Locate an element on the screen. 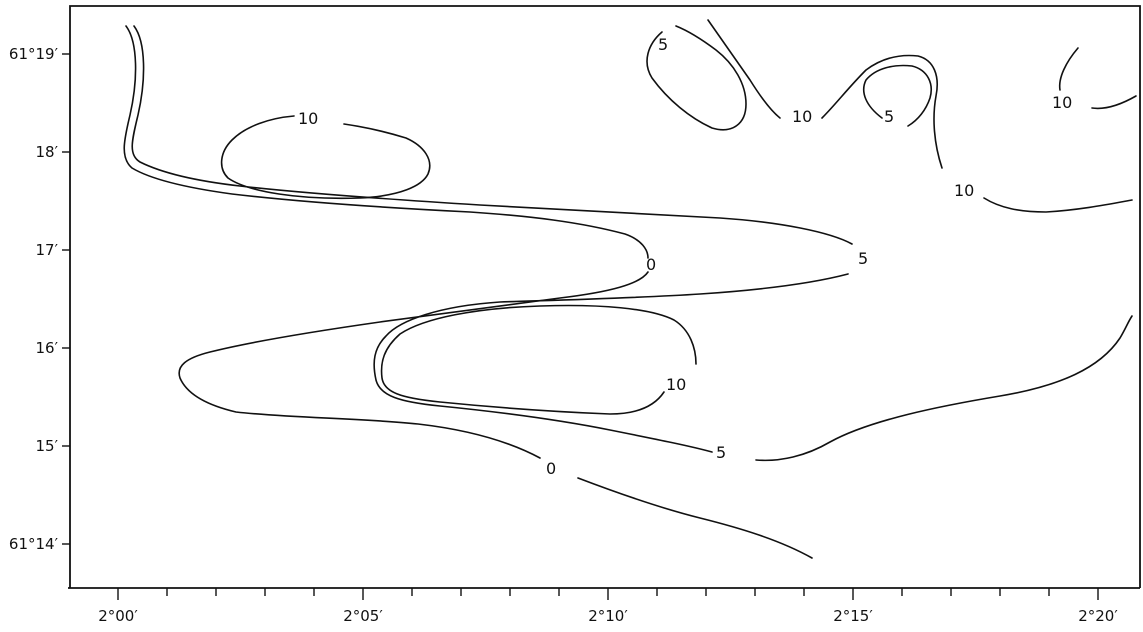 The height and width of the screenshot is (632, 1143). y-tick-label: 15′ is located at coordinates (47, 446).